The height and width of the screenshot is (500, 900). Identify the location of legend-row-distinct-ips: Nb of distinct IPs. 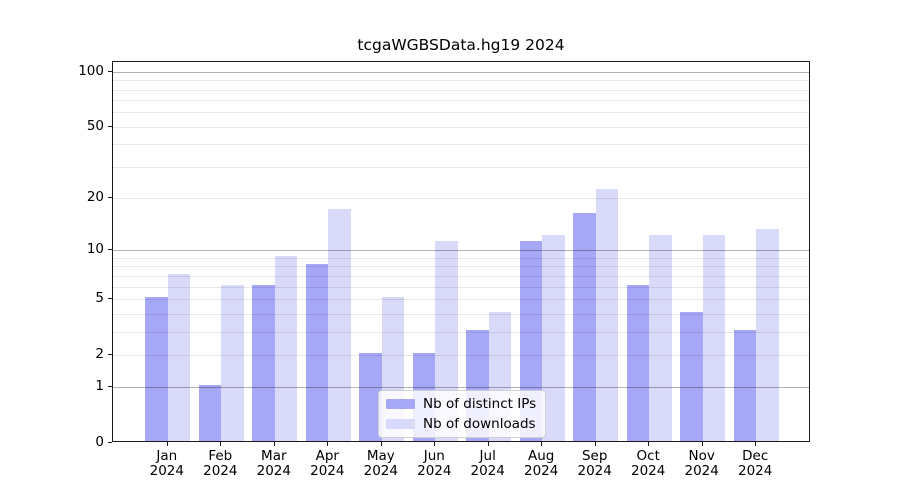
(461, 404).